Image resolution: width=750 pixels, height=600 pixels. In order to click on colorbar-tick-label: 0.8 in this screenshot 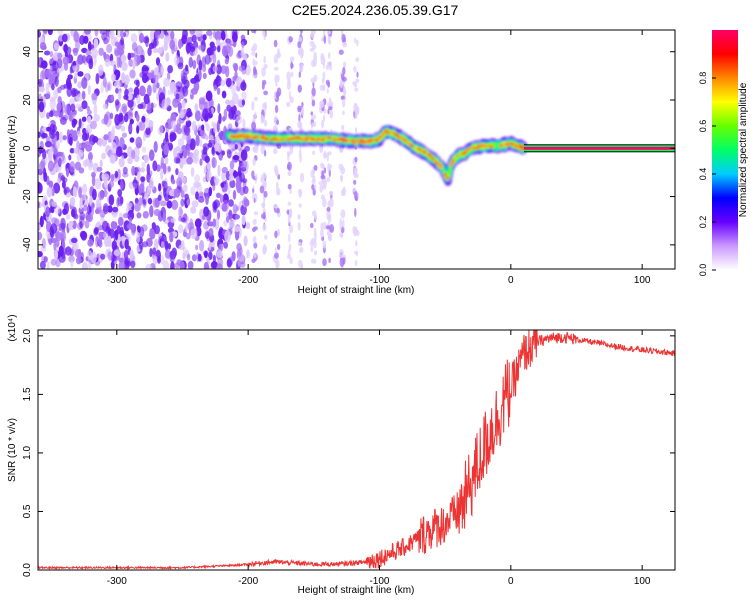, I will do `click(703, 78)`.